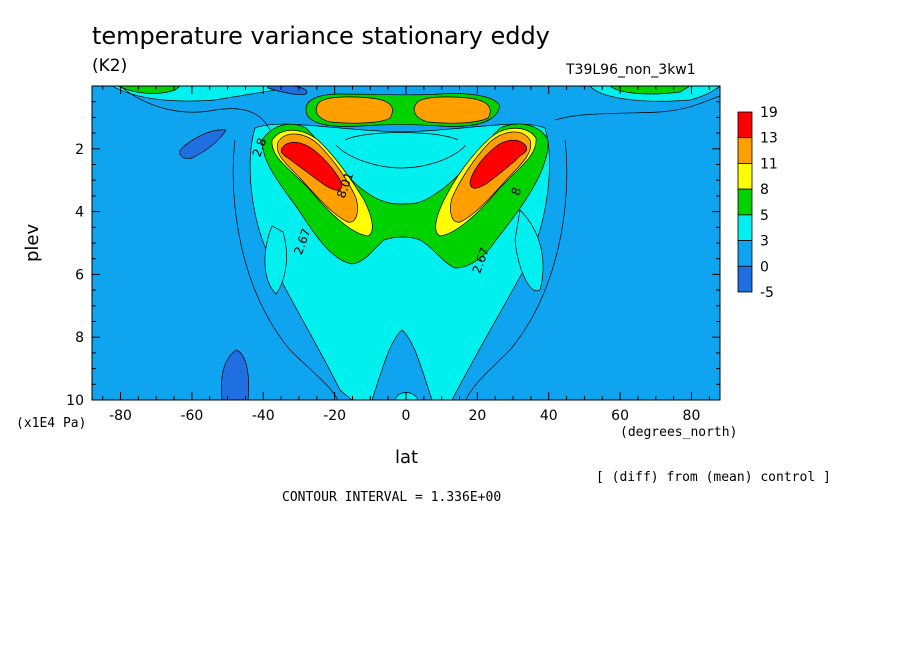 The height and width of the screenshot is (654, 904). Describe the element at coordinates (263, 416) in the screenshot. I see `x-tick-label: -40` at that location.